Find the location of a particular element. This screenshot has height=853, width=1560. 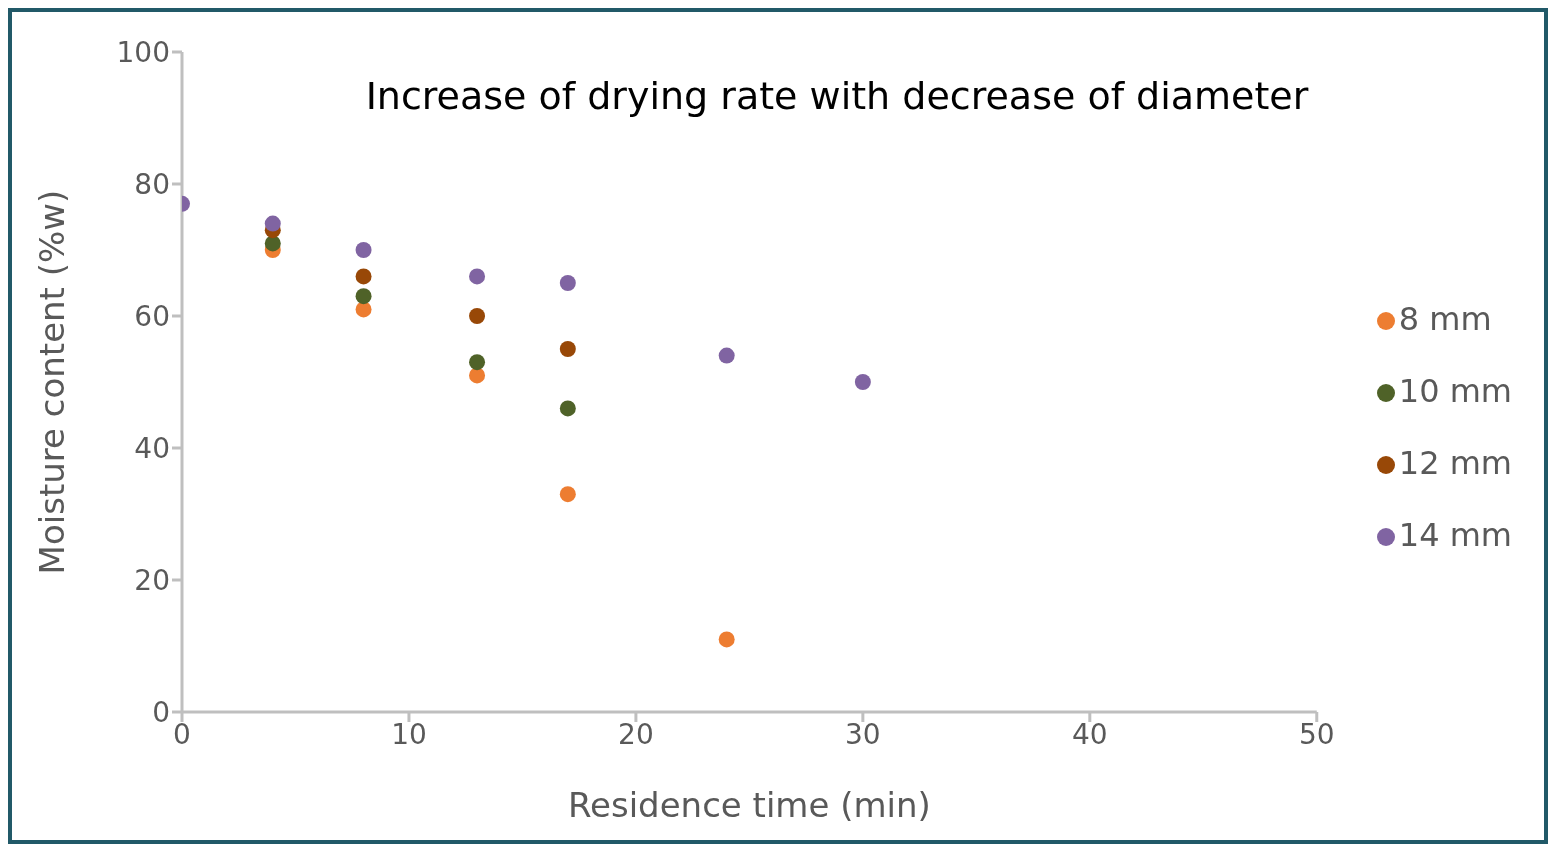

y-axis-title: Moisture content (%w) is located at coordinates (52, 382).